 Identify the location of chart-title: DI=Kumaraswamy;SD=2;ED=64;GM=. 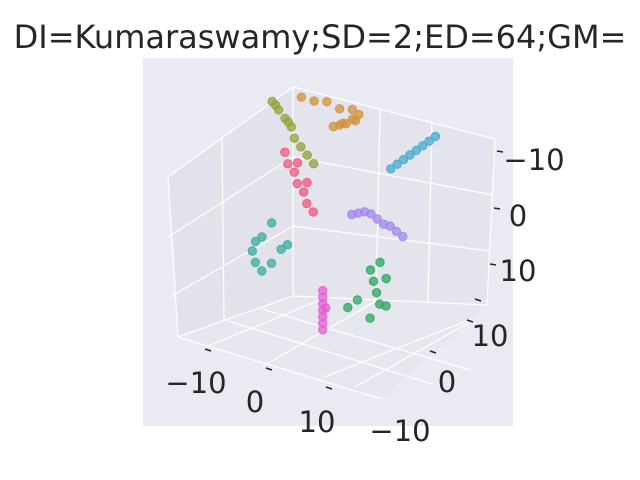
(320, 37).